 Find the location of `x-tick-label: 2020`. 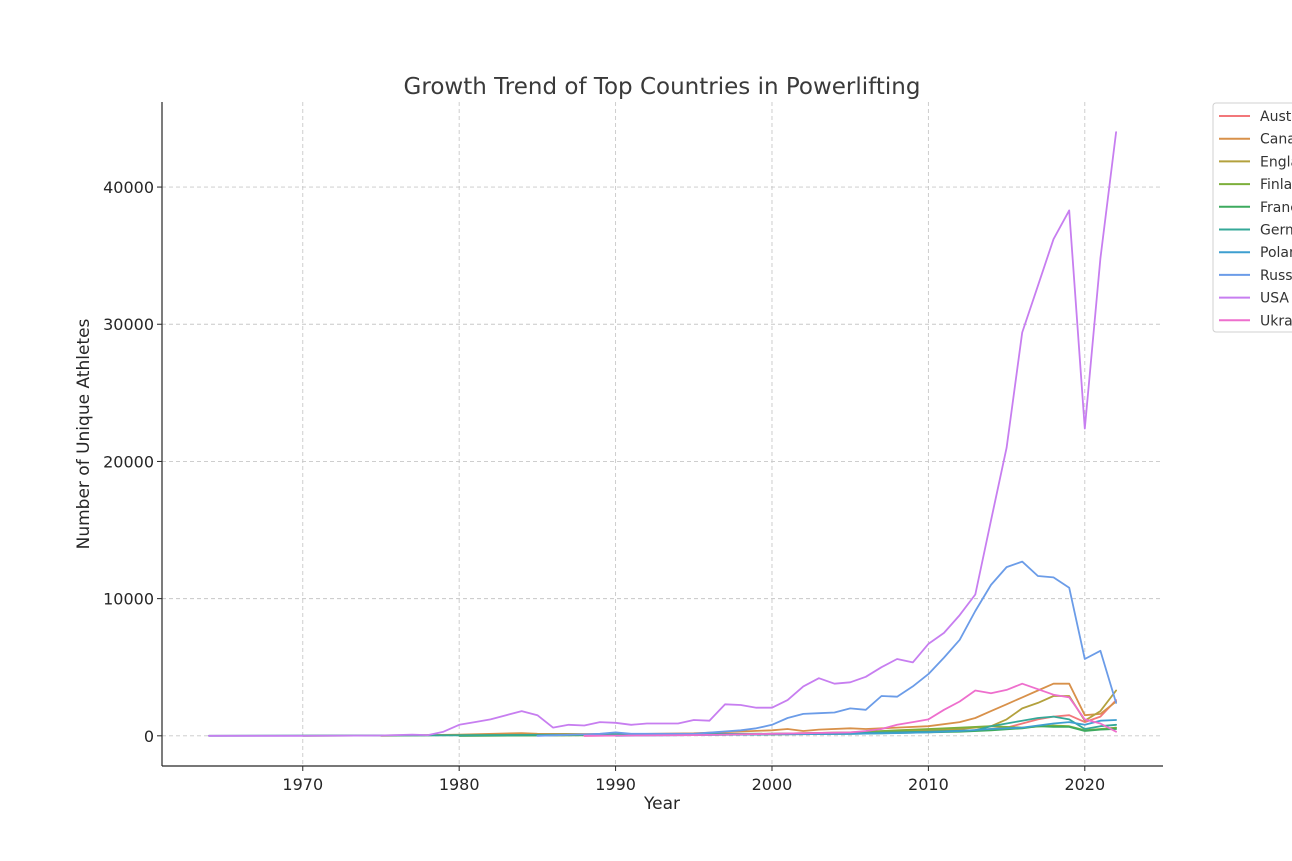

x-tick-label: 2020 is located at coordinates (1084, 784).